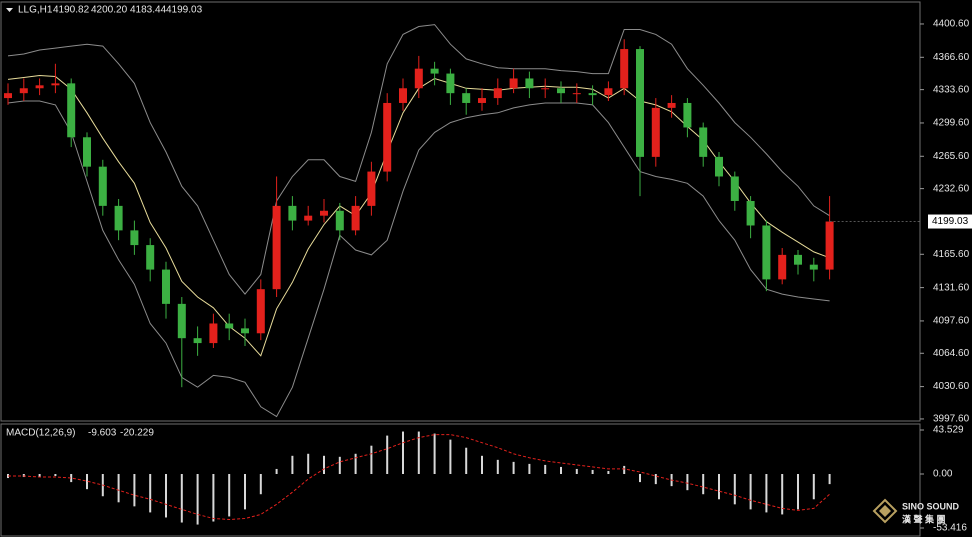  Describe the element at coordinates (419, 477) in the screenshot. I see `indicator-line` at that location.